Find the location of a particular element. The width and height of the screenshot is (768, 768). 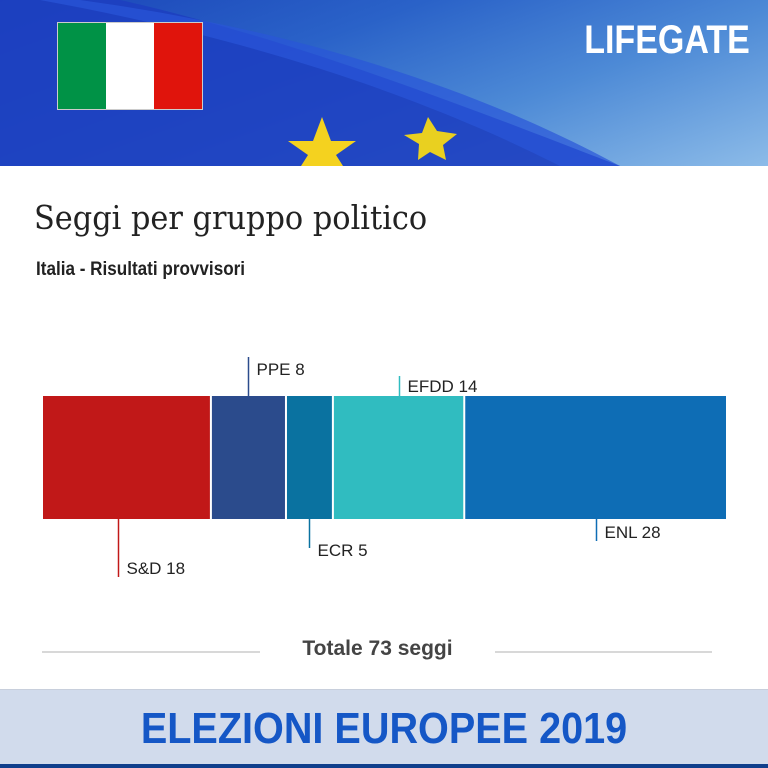

bar-segment-enl is located at coordinates (595, 457).